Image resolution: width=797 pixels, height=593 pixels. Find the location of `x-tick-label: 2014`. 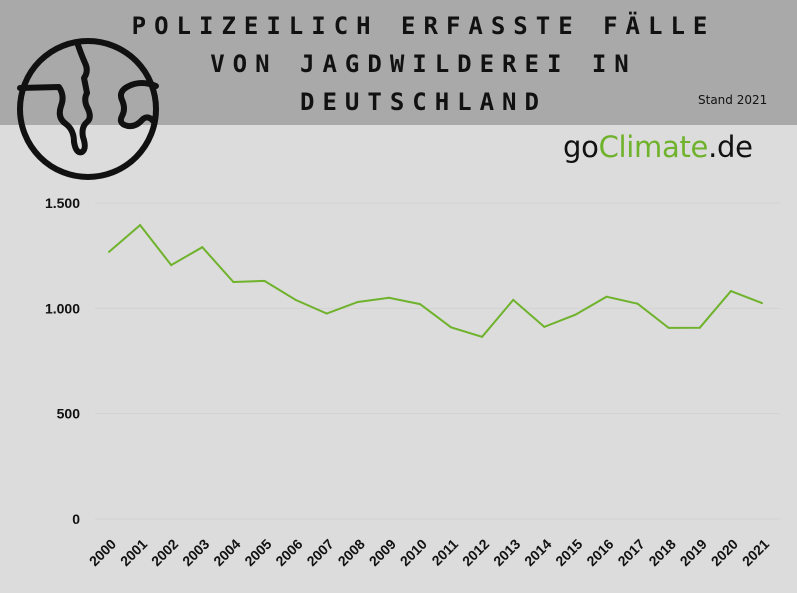

x-tick-label: 2014 is located at coordinates (537, 552).